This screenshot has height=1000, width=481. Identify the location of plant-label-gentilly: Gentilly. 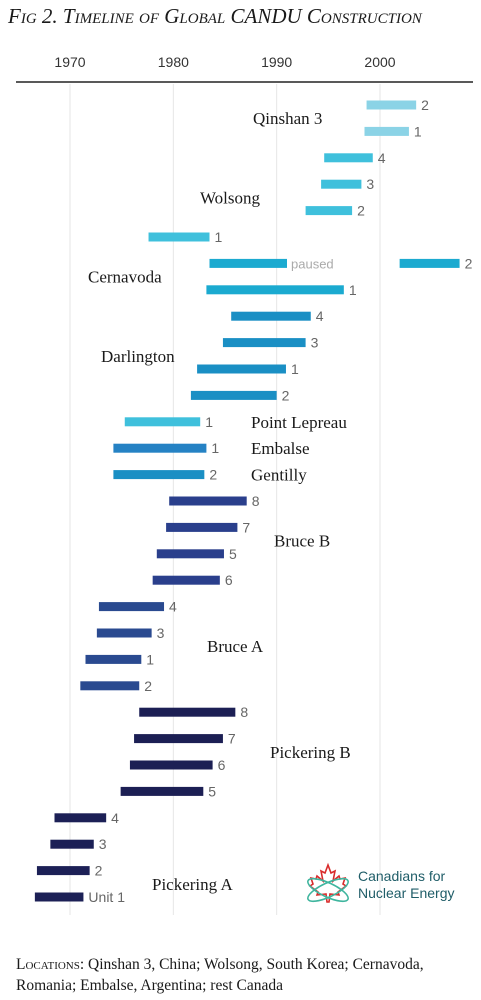
(279, 475).